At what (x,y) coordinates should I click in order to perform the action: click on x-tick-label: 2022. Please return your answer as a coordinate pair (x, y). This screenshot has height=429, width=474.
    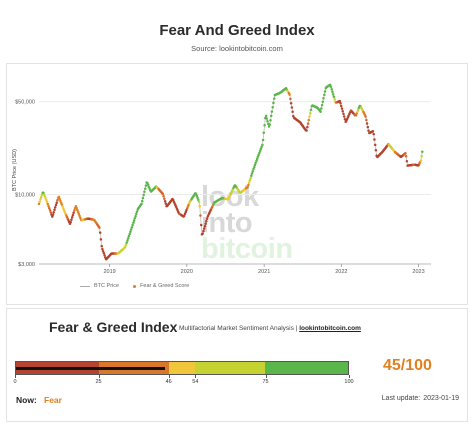
    Looking at the image, I should click on (341, 272).